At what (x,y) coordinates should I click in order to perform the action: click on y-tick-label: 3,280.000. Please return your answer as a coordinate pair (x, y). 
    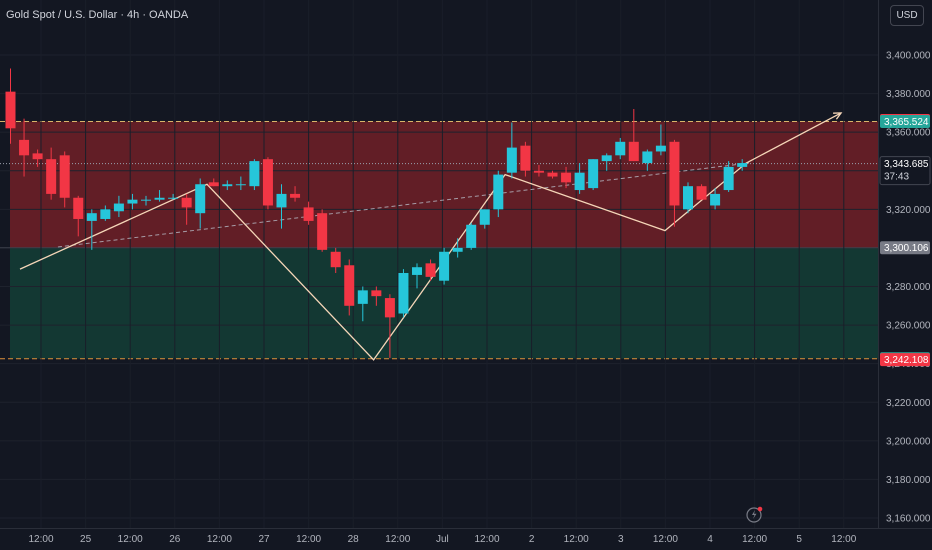
    Looking at the image, I should click on (908, 287).